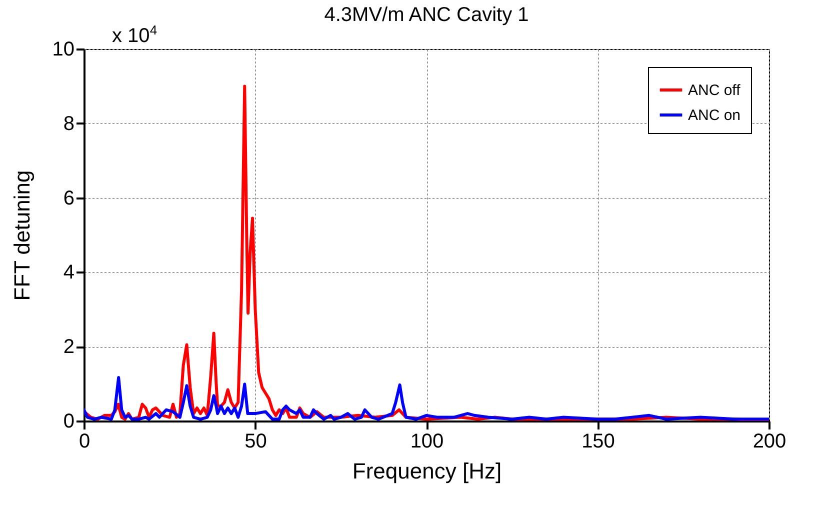 This screenshot has width=834, height=524. Describe the element at coordinates (68, 198) in the screenshot. I see `y-tick-label: 6` at that location.